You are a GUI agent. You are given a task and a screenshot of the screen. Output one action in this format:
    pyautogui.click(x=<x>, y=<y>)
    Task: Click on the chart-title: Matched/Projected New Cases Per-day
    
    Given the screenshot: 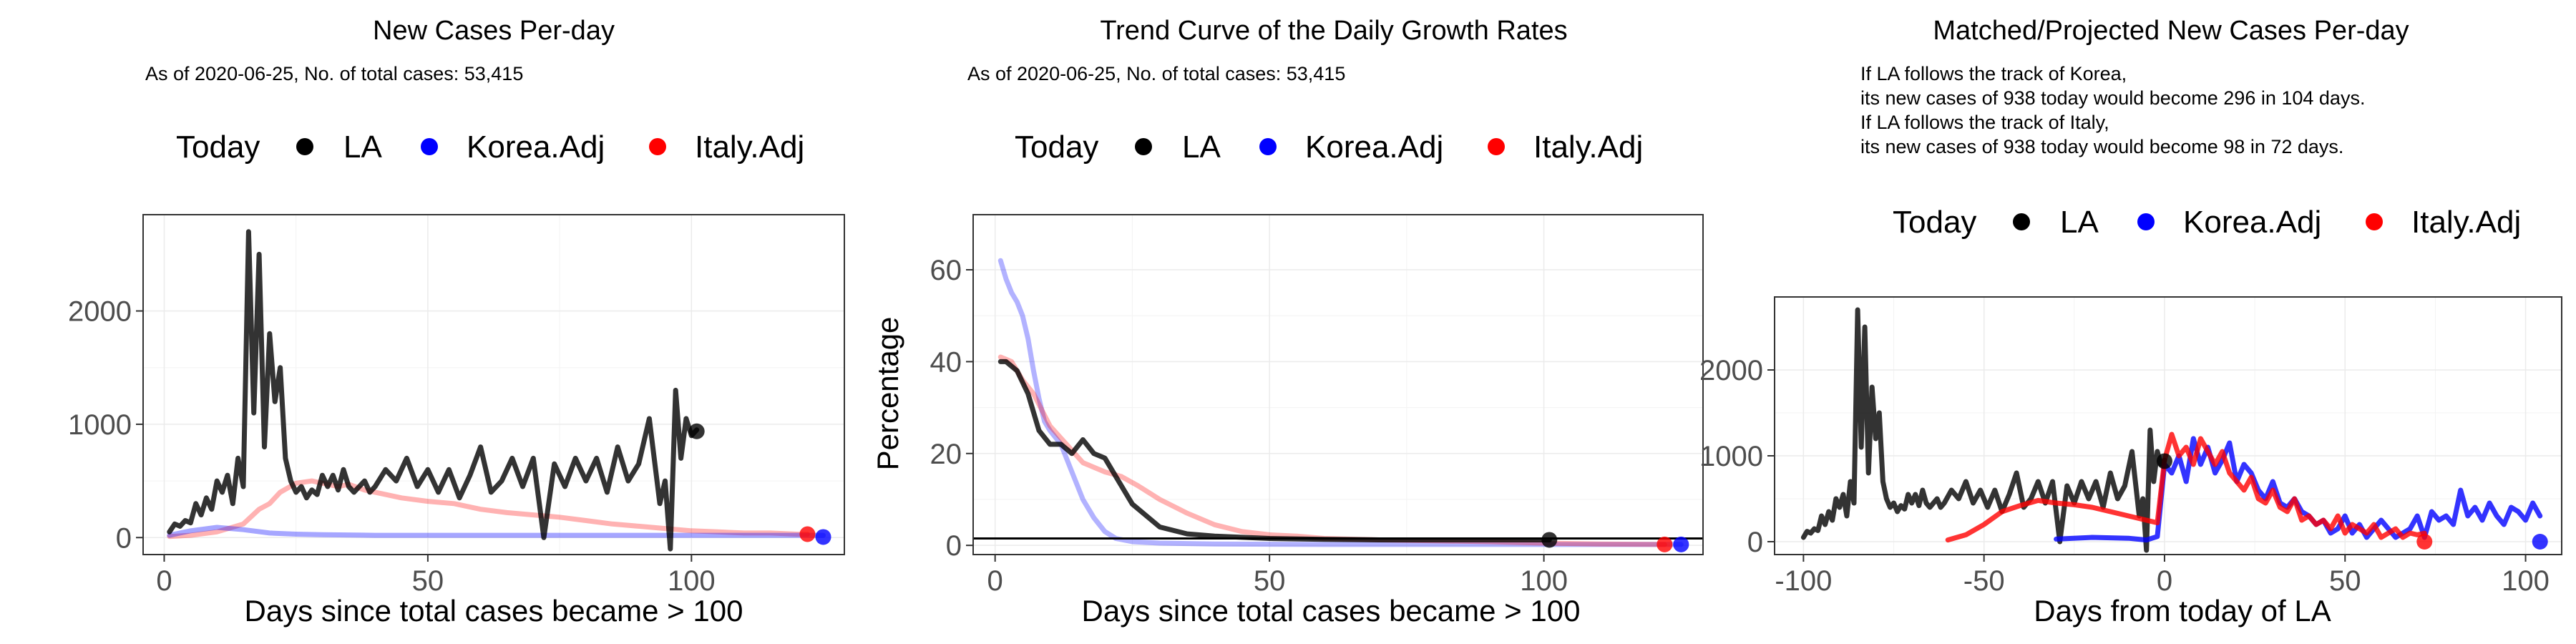 What is the action you would take?
    pyautogui.click(x=2171, y=31)
    